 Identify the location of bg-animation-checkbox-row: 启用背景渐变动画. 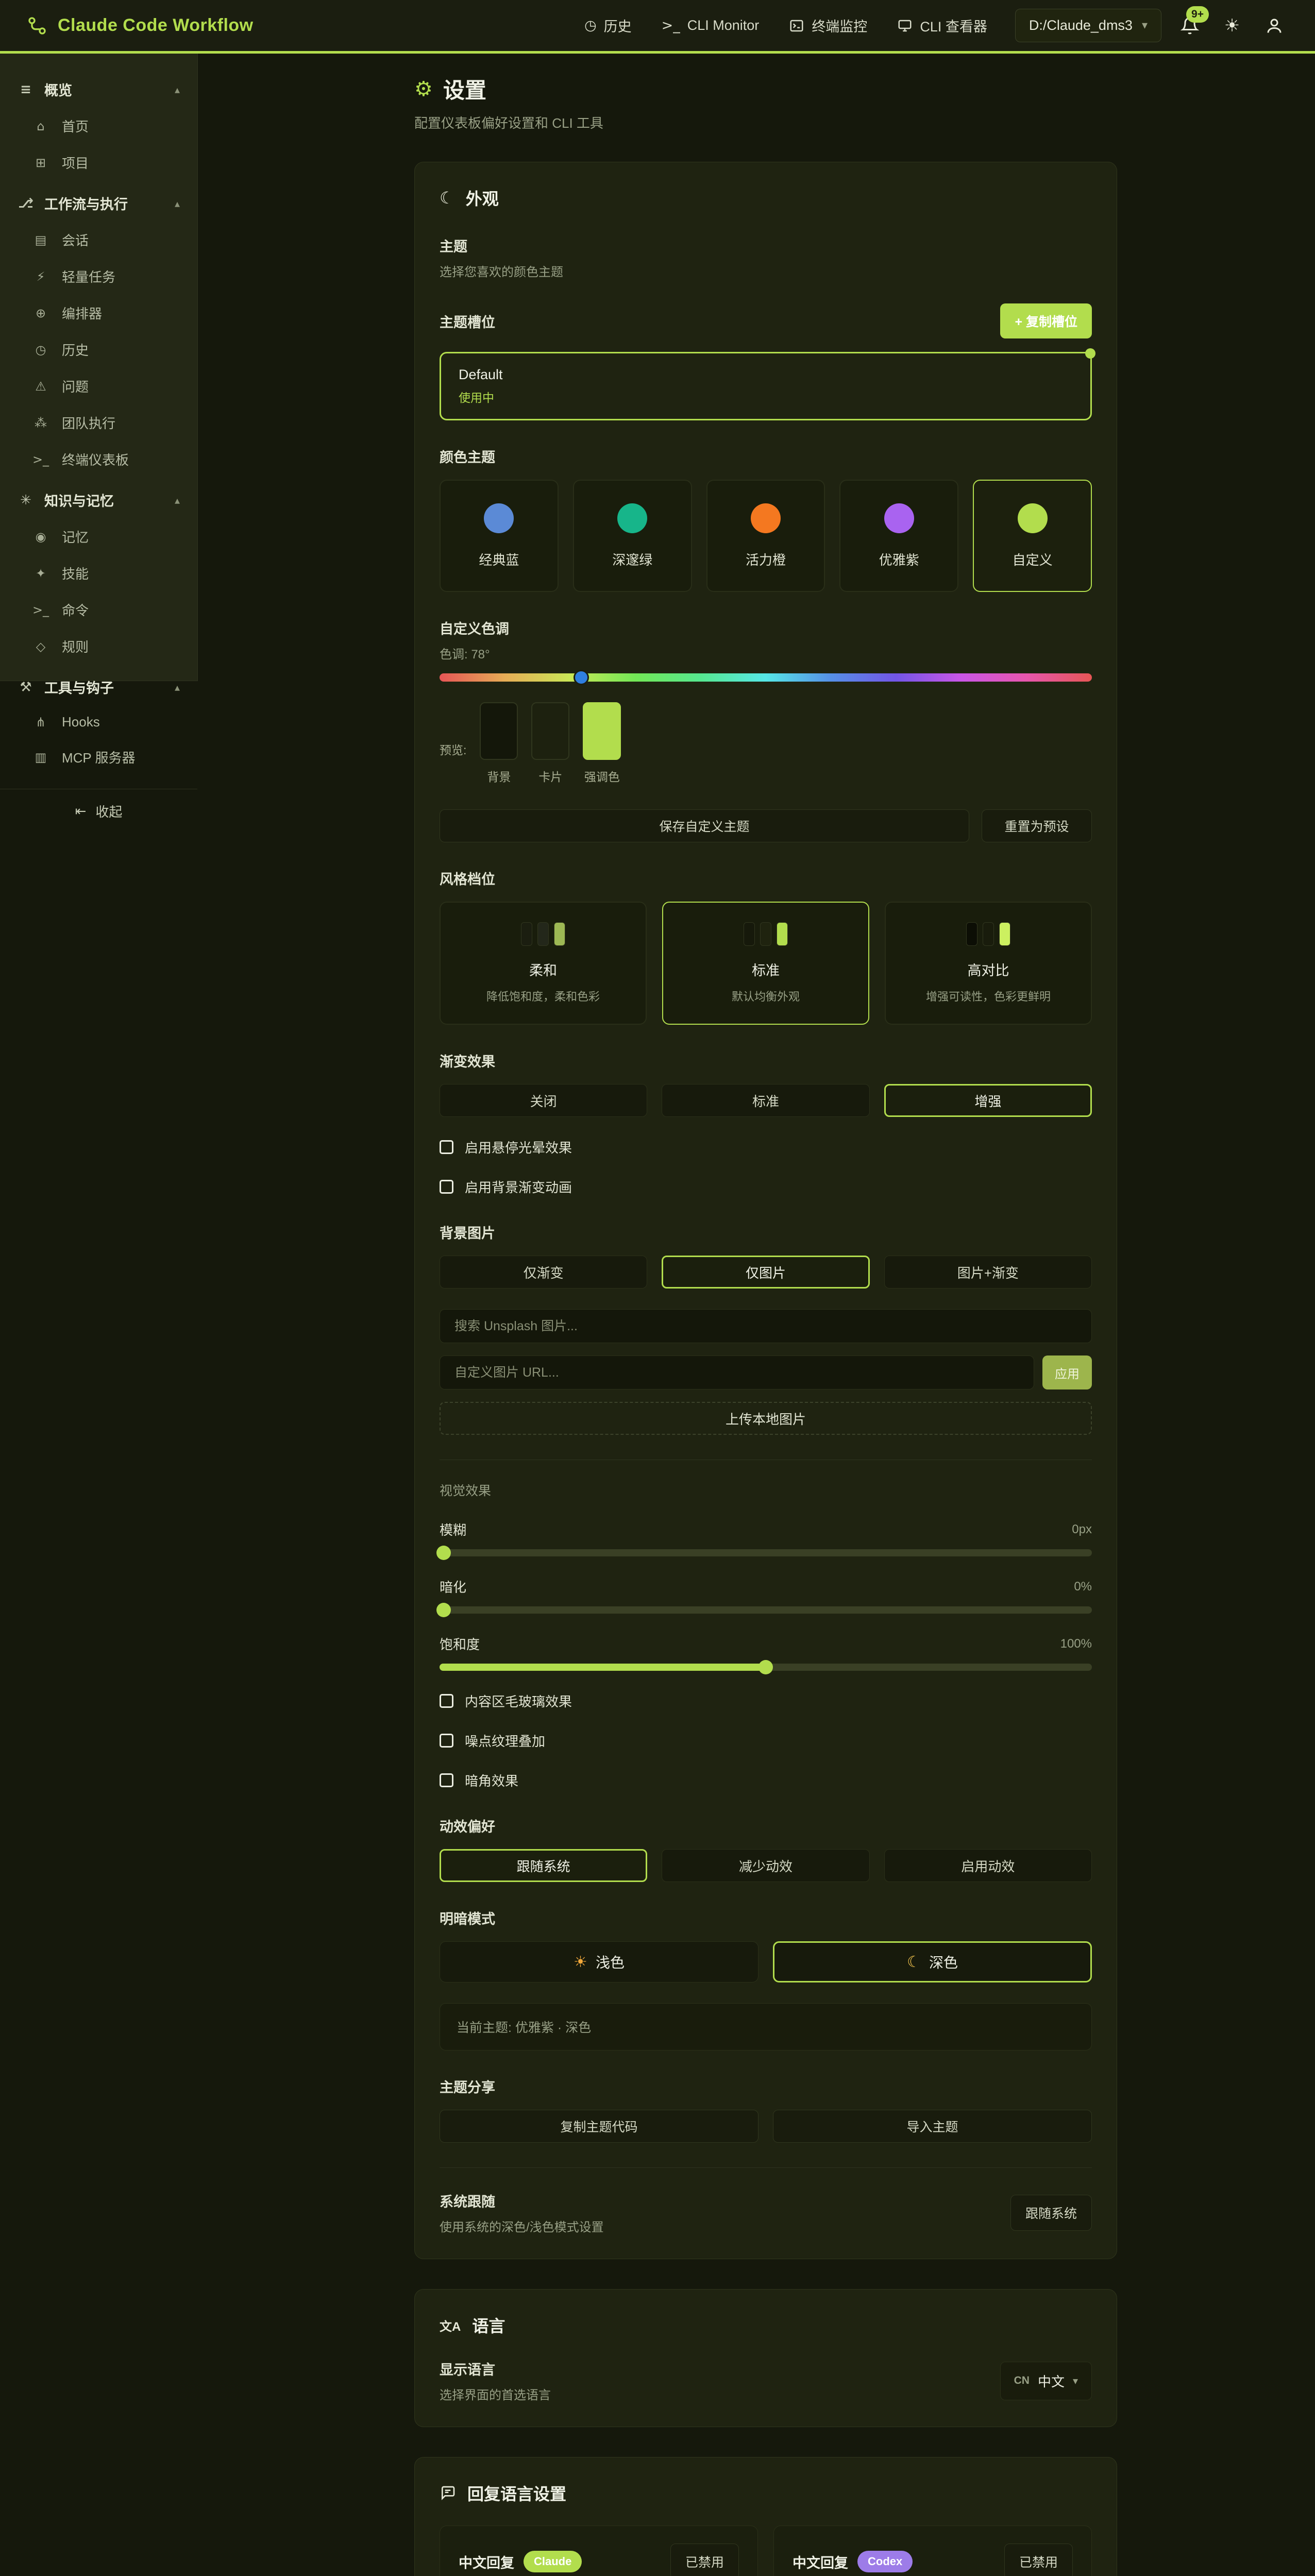
(766, 1186).